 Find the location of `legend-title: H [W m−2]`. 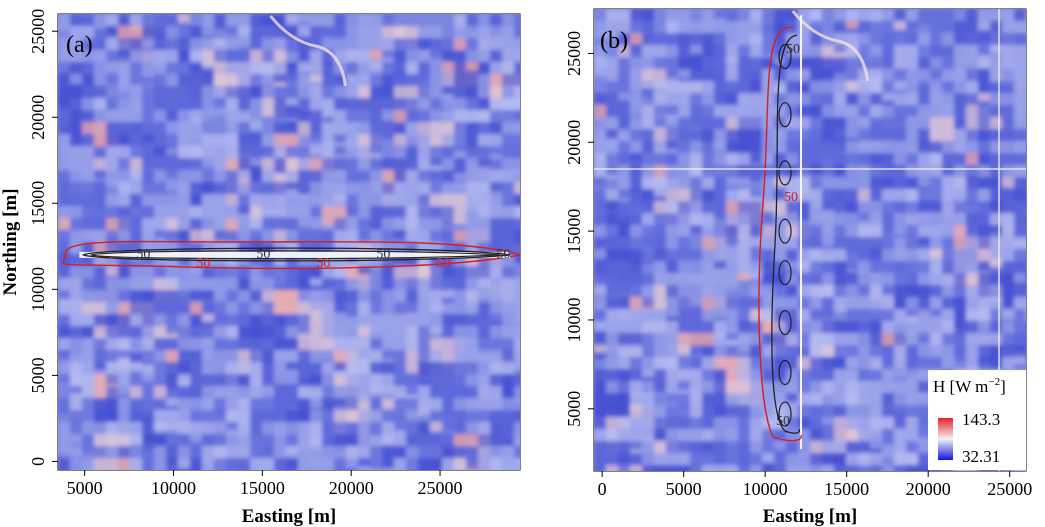

legend-title: H [W m−2] is located at coordinates (969, 386).